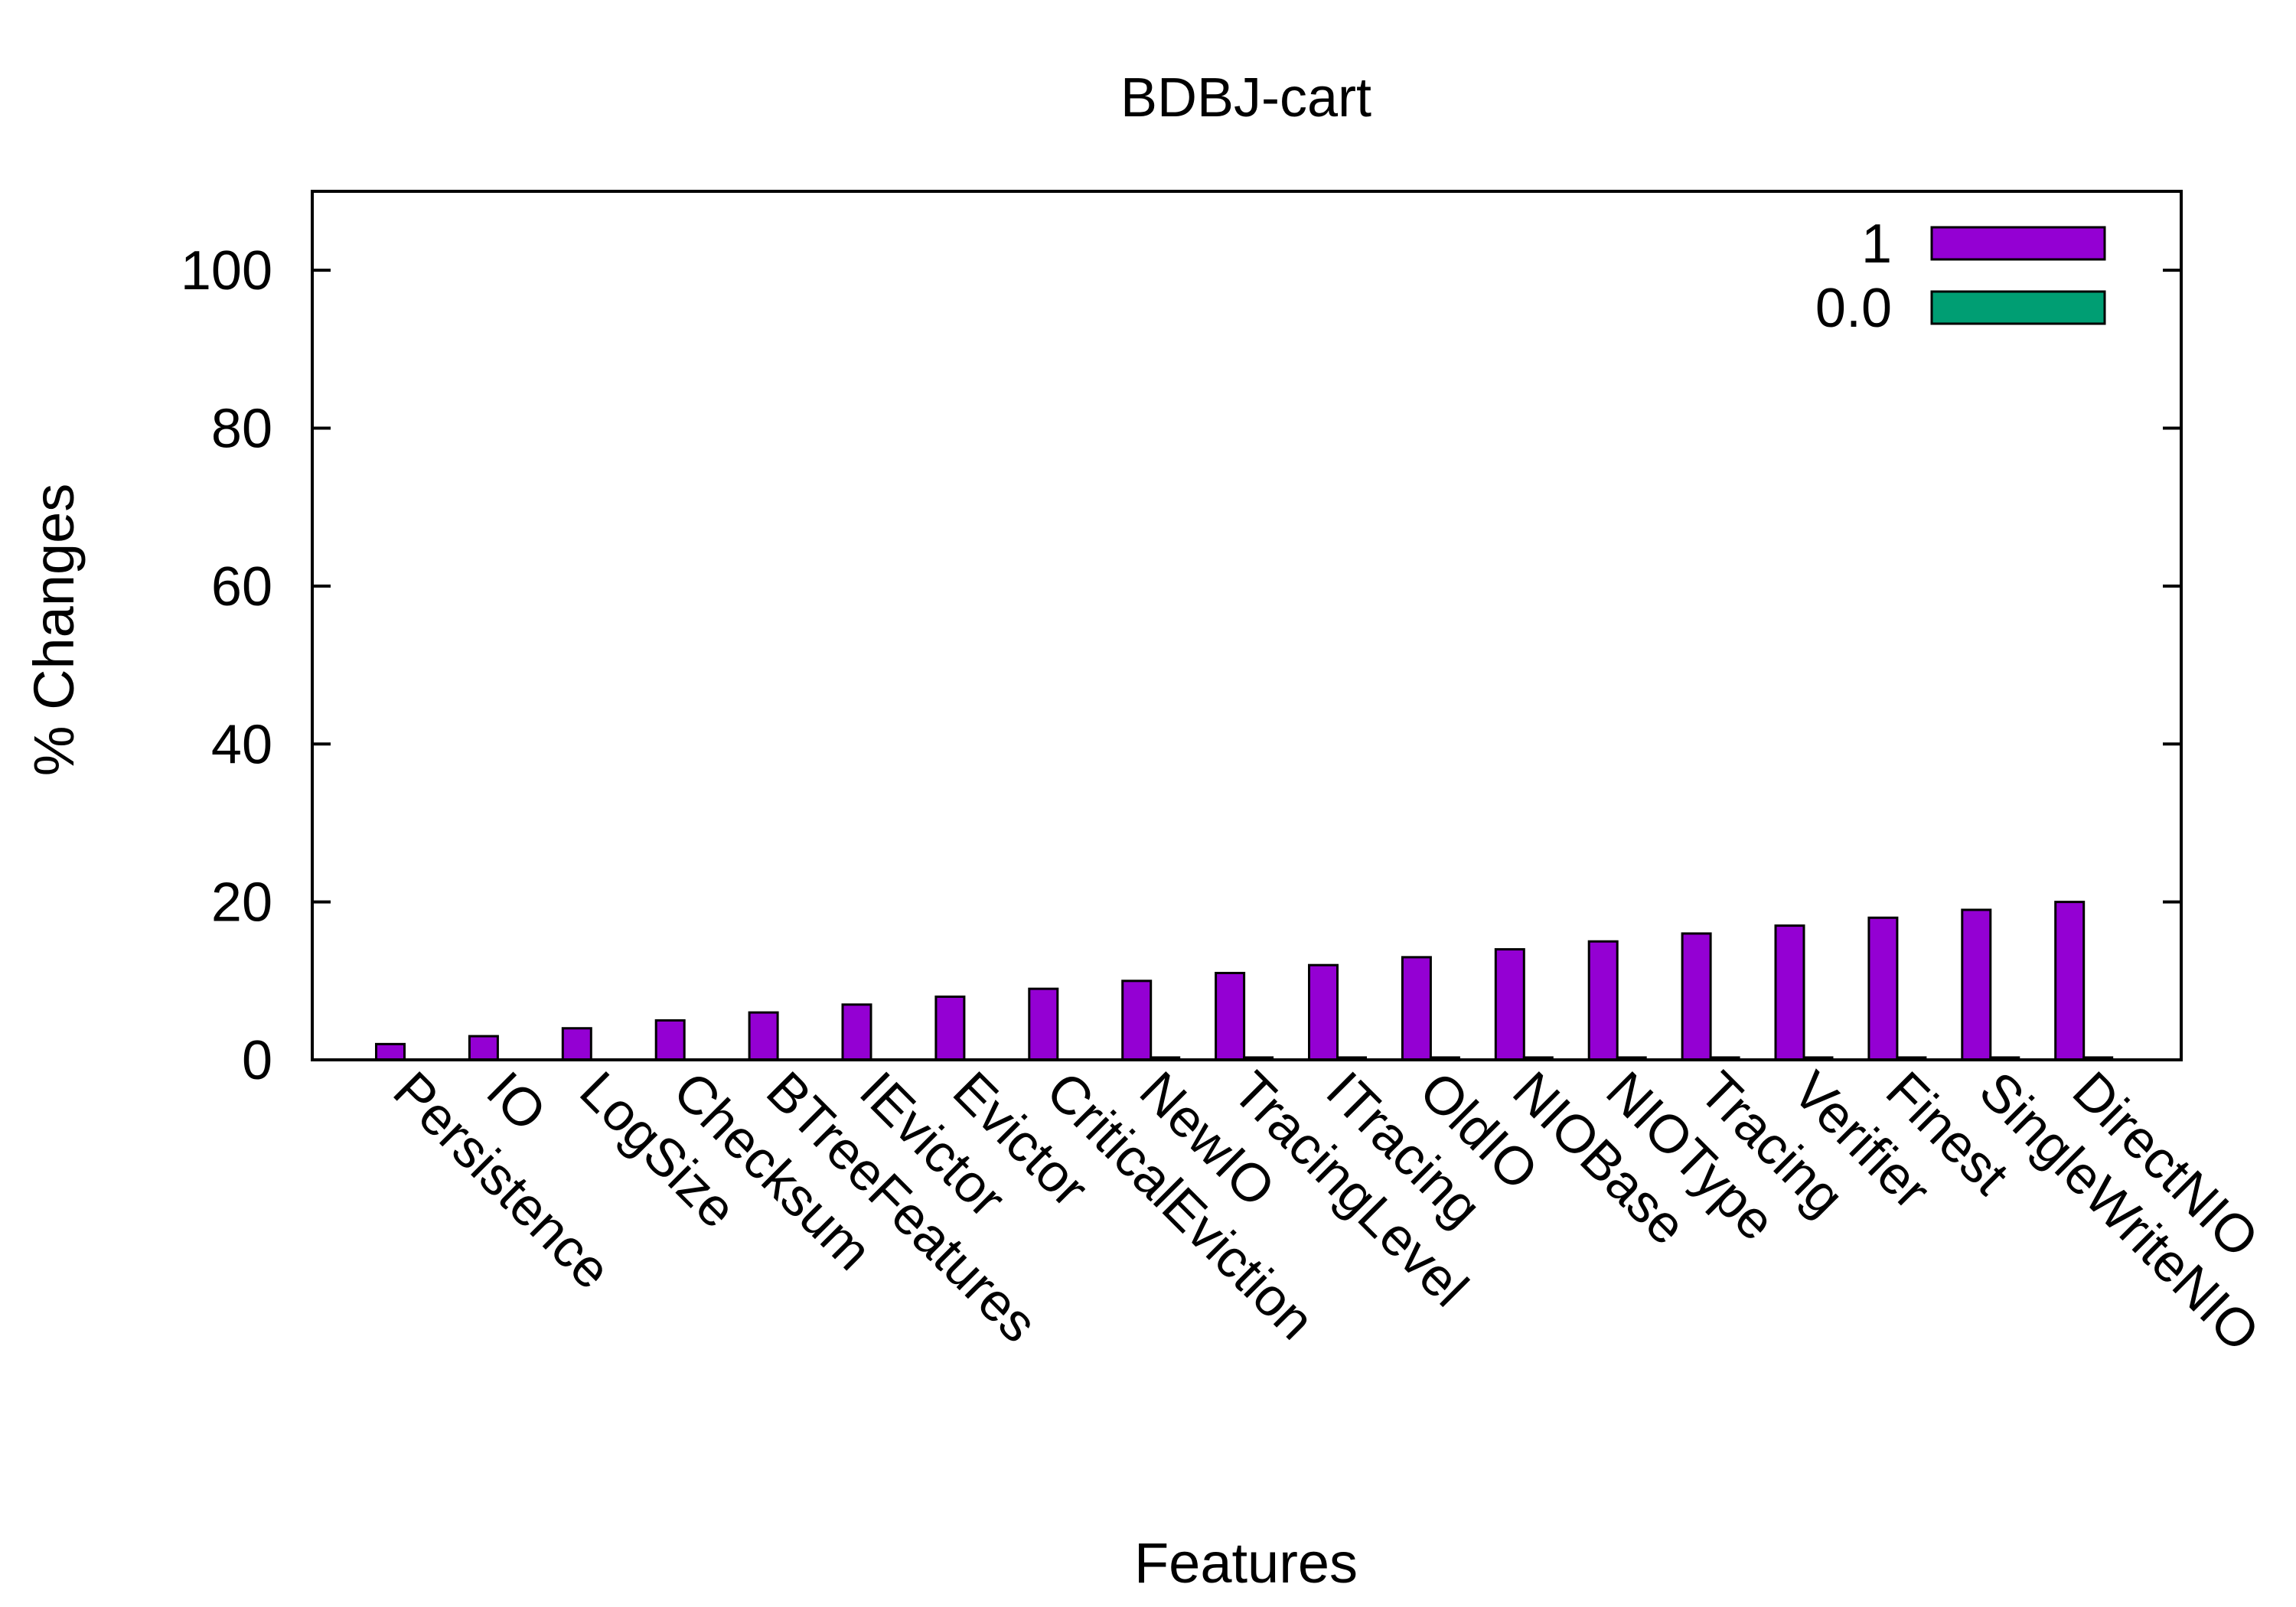 Image resolution: width=2296 pixels, height=1607 pixels. What do you see at coordinates (1853, 308) in the screenshot?
I see `legend-label: 0.0` at bounding box center [1853, 308].